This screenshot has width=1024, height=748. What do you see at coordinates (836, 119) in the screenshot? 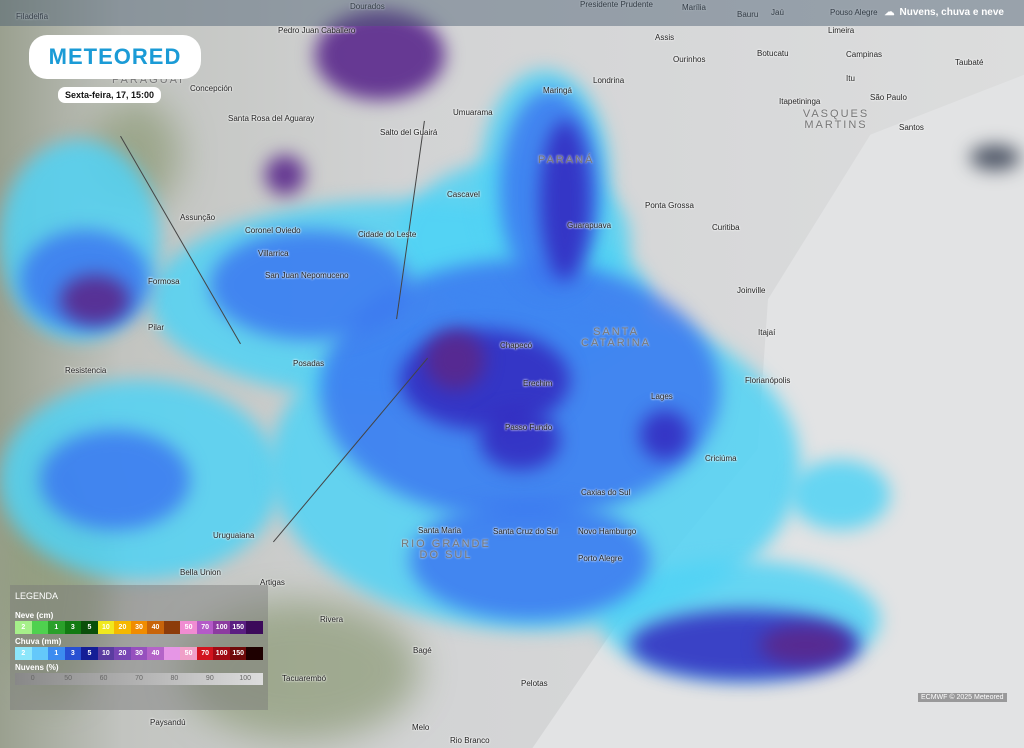
I see `region-label: VASQUES MARTINS` at bounding box center [836, 119].